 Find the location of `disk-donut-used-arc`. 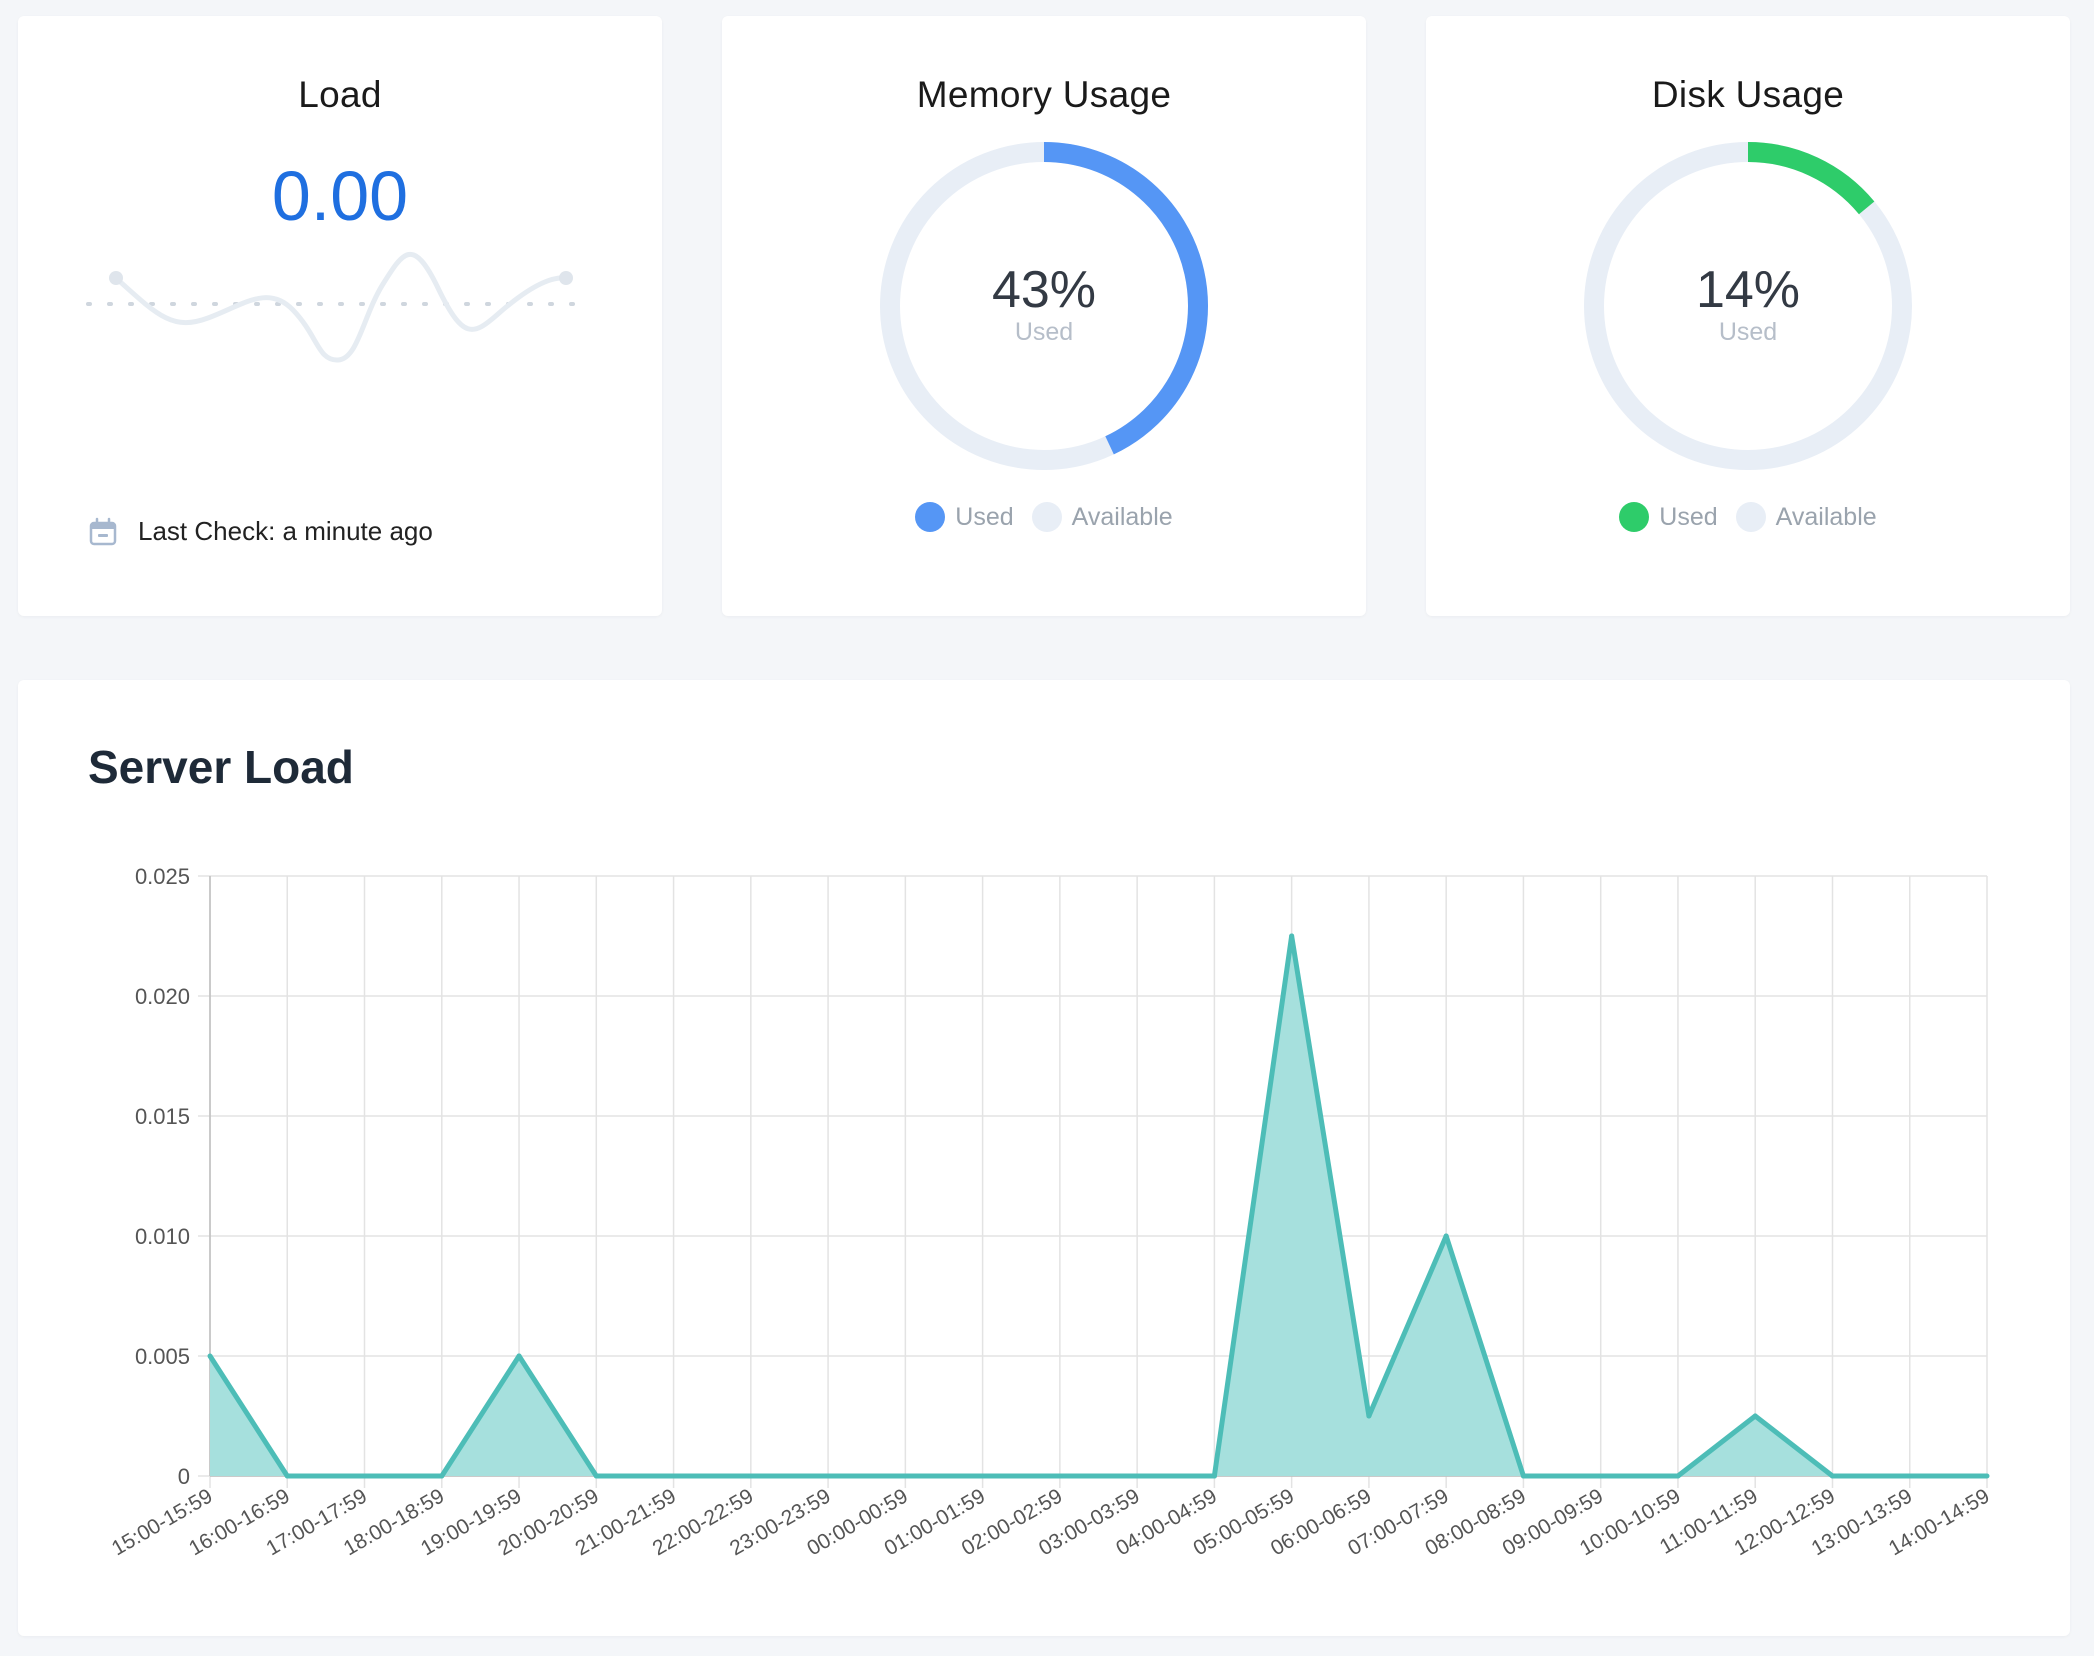

disk-donut-used-arc is located at coordinates (1811, 178).